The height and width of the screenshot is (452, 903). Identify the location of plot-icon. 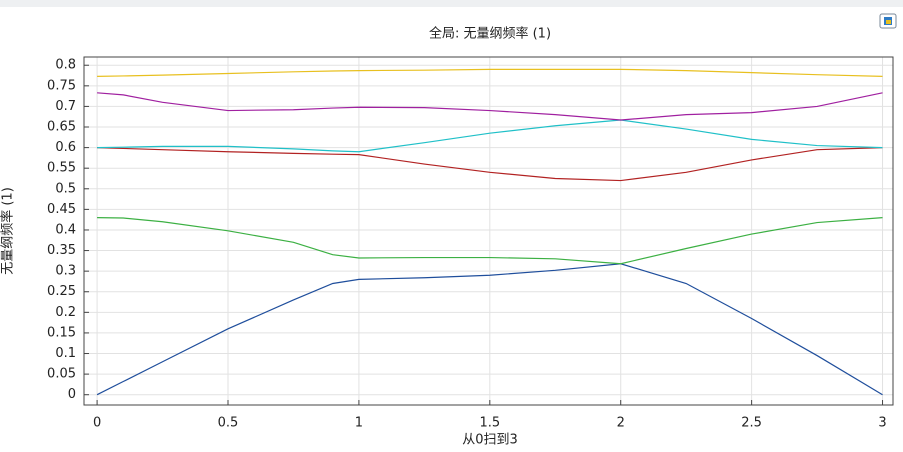
(888, 21).